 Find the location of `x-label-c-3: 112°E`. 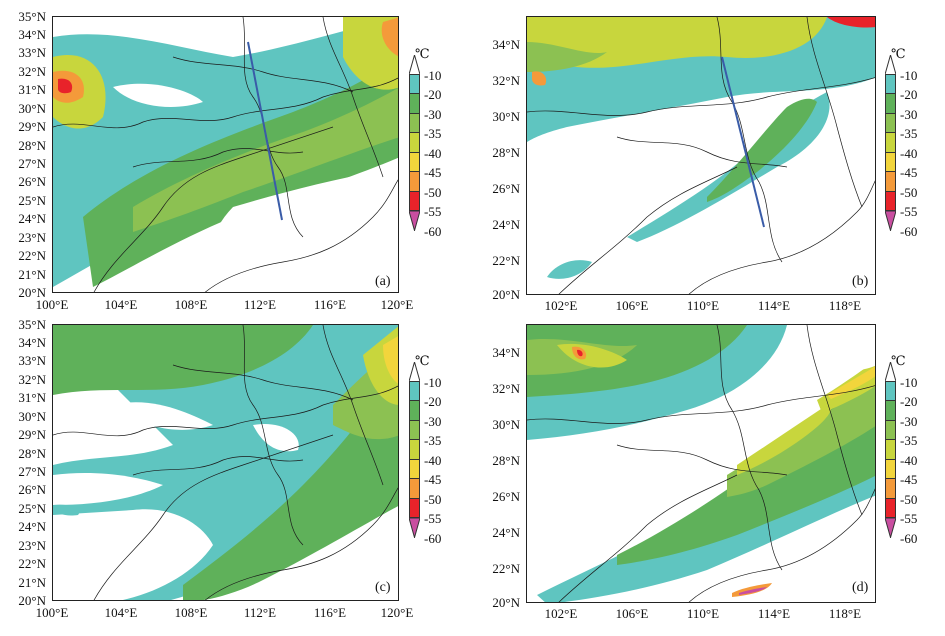

x-label-c-3: 112°E is located at coordinates (260, 612).